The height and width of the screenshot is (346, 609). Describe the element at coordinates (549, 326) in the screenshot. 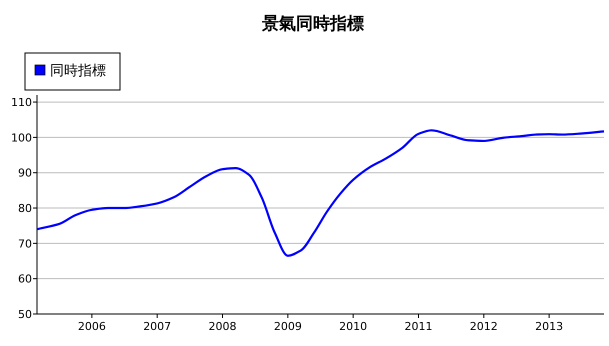

I see `x-tick-label: 2013` at that location.